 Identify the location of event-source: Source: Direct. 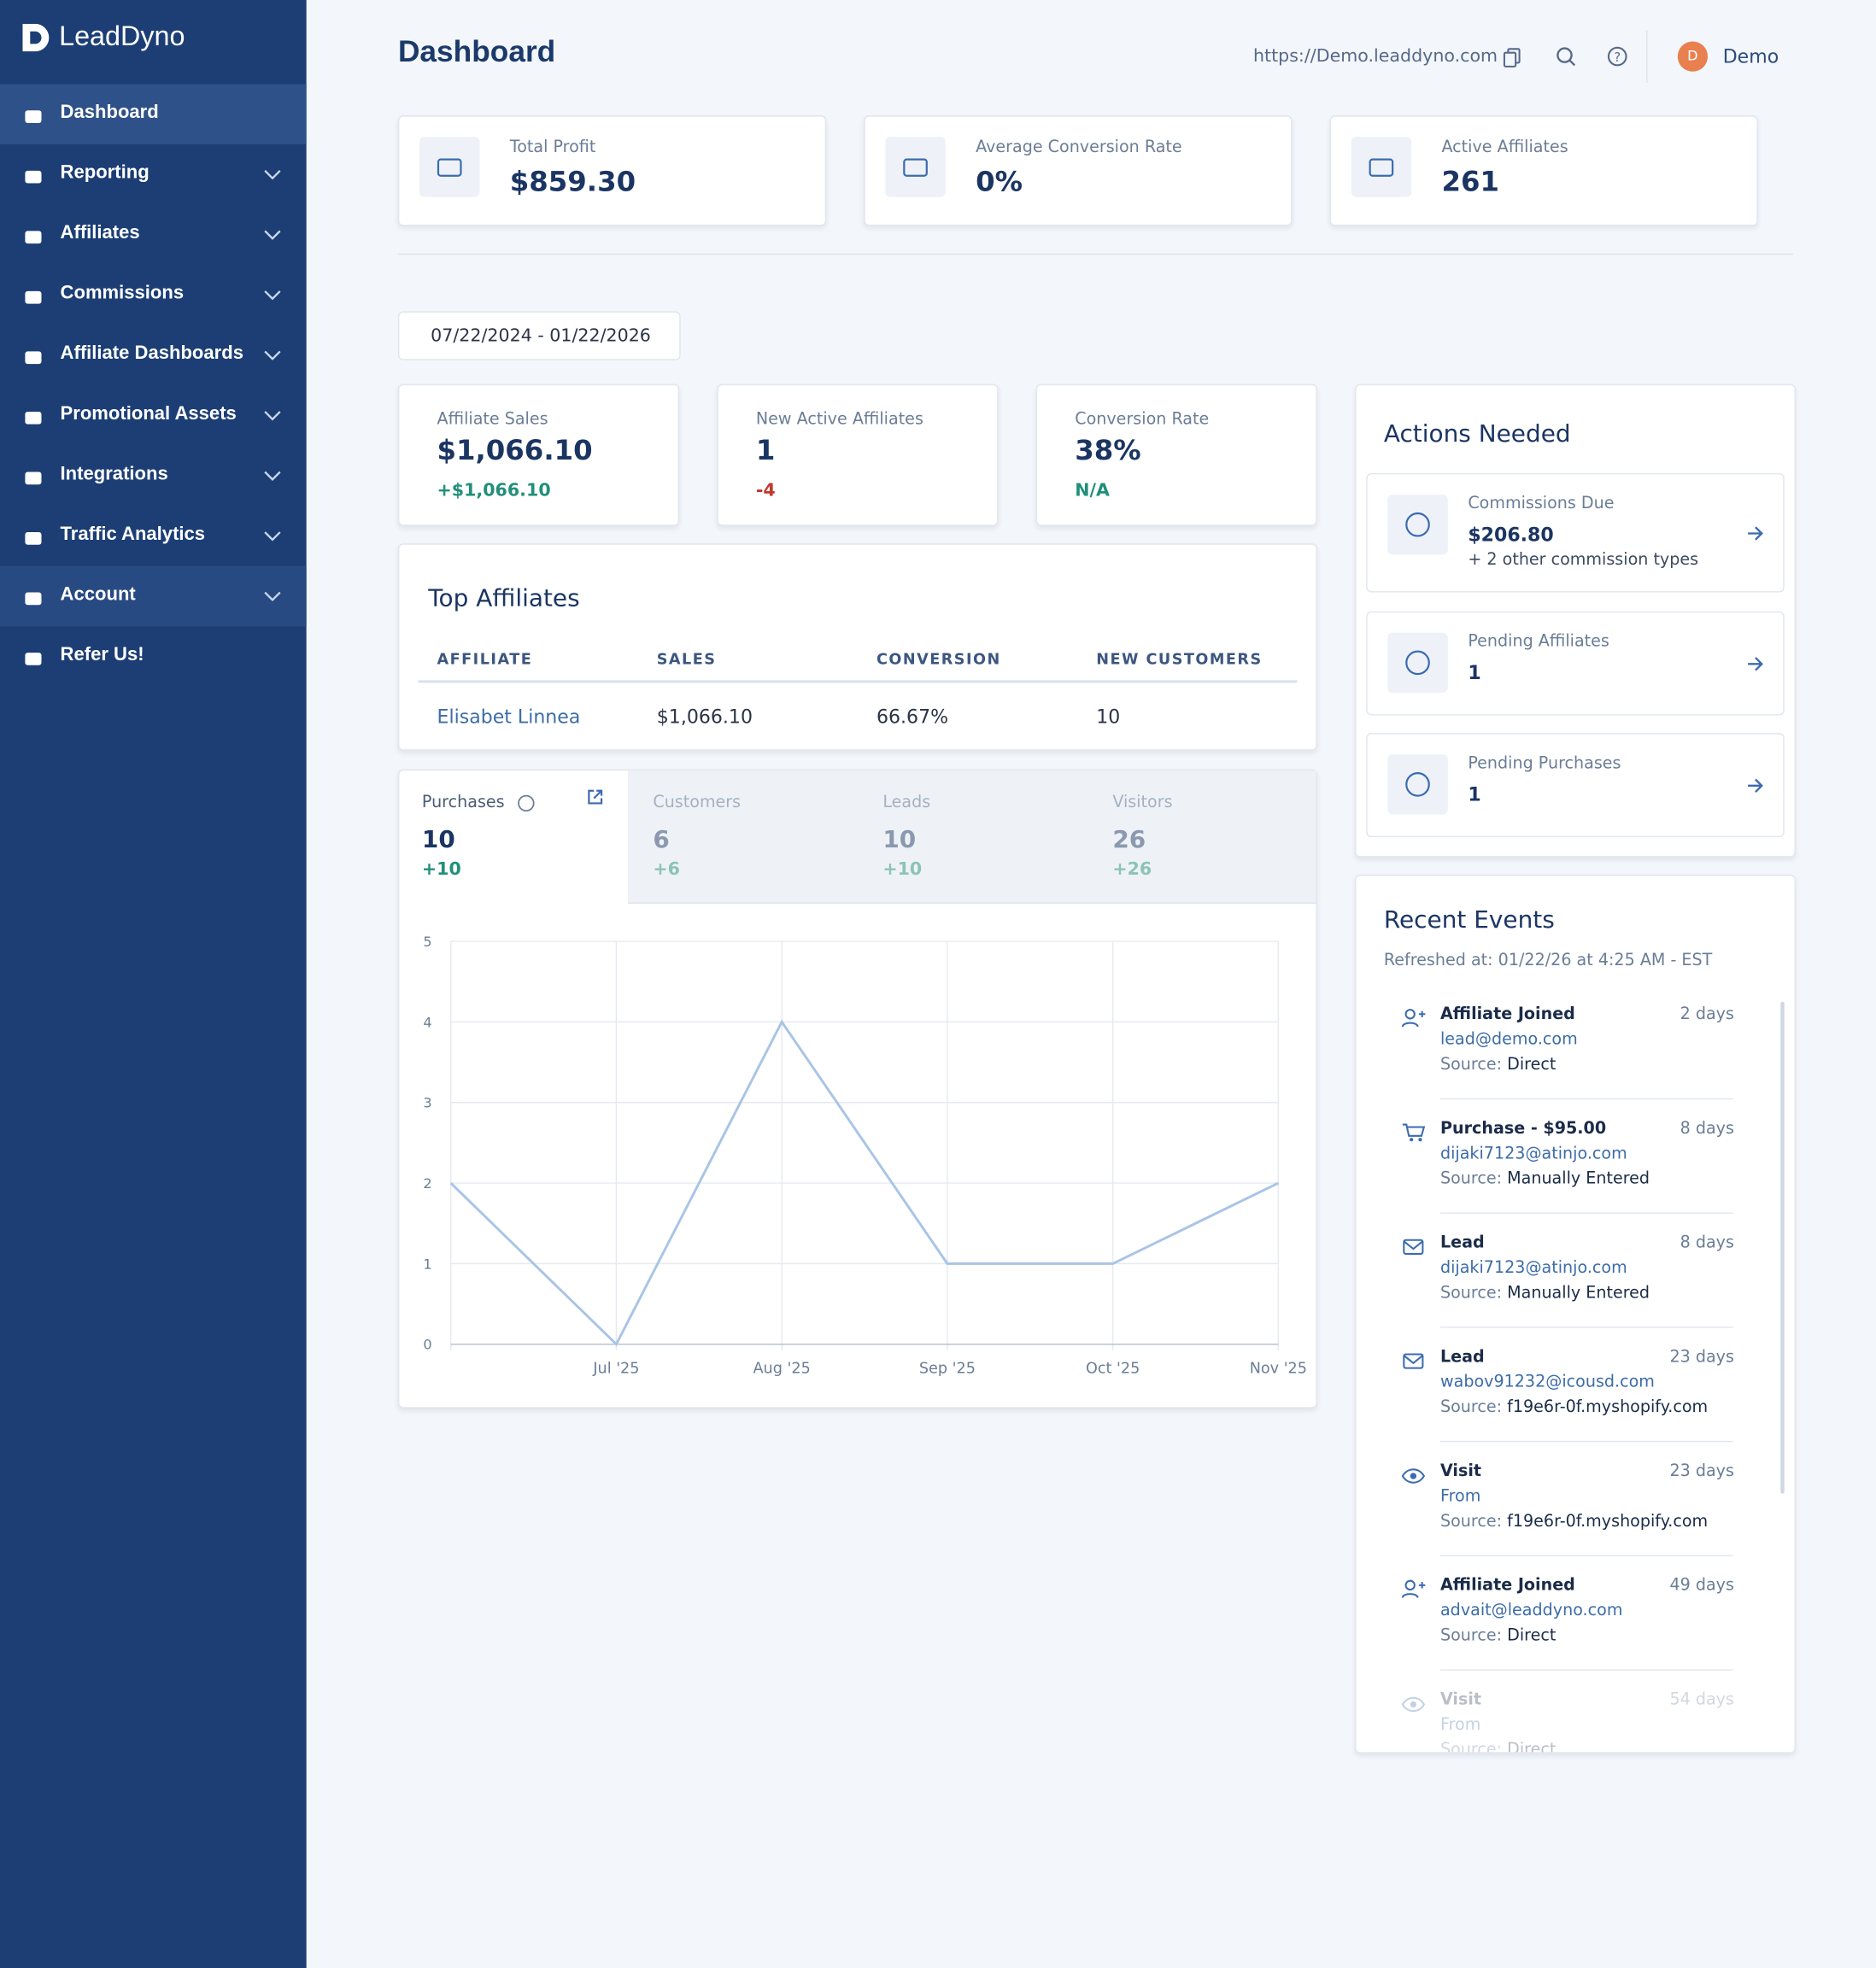
(1497, 1747).